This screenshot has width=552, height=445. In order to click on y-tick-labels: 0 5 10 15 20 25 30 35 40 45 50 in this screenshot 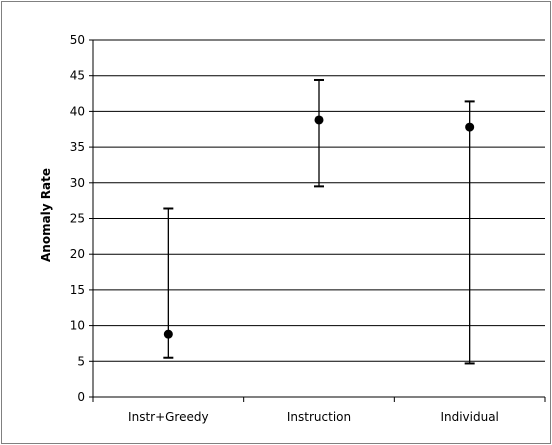, I will do `click(77, 218)`.